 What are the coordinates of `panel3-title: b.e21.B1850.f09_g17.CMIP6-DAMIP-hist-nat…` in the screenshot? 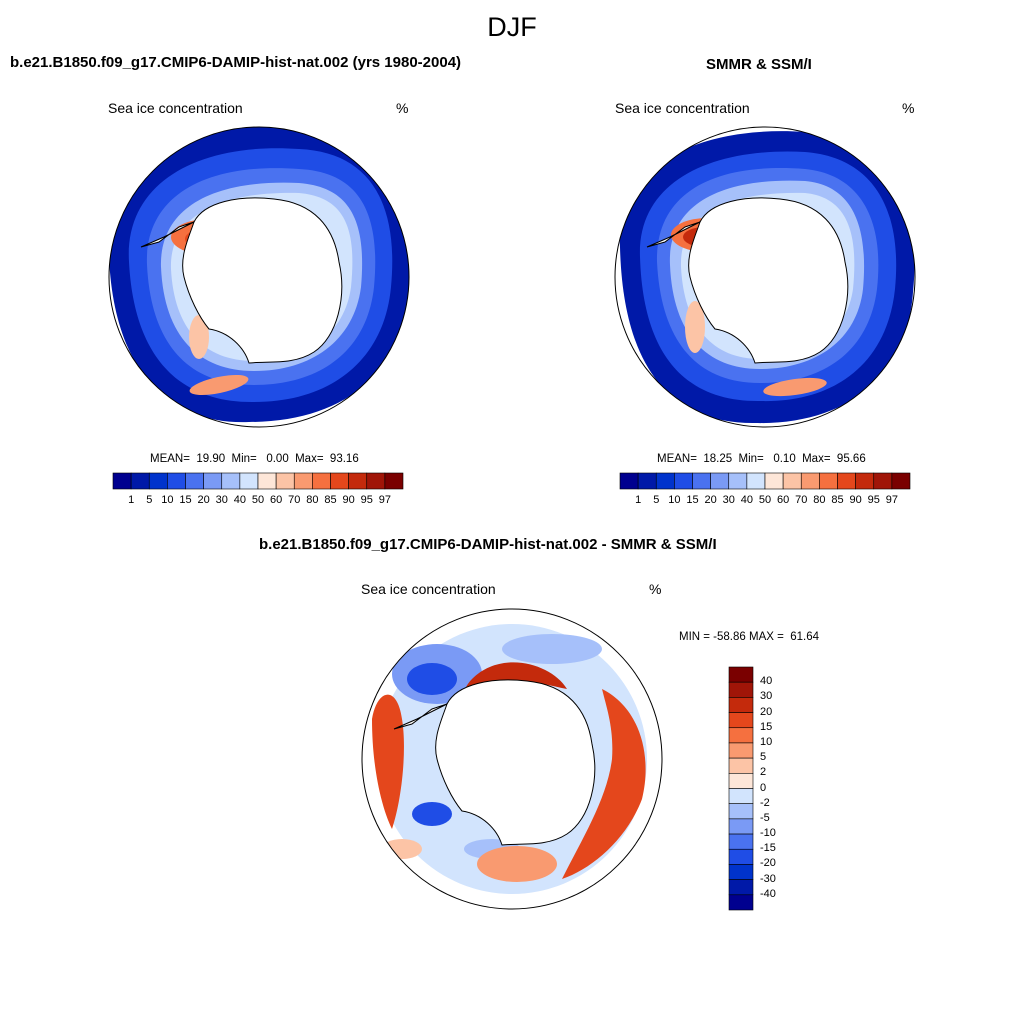 It's located at (488, 544).